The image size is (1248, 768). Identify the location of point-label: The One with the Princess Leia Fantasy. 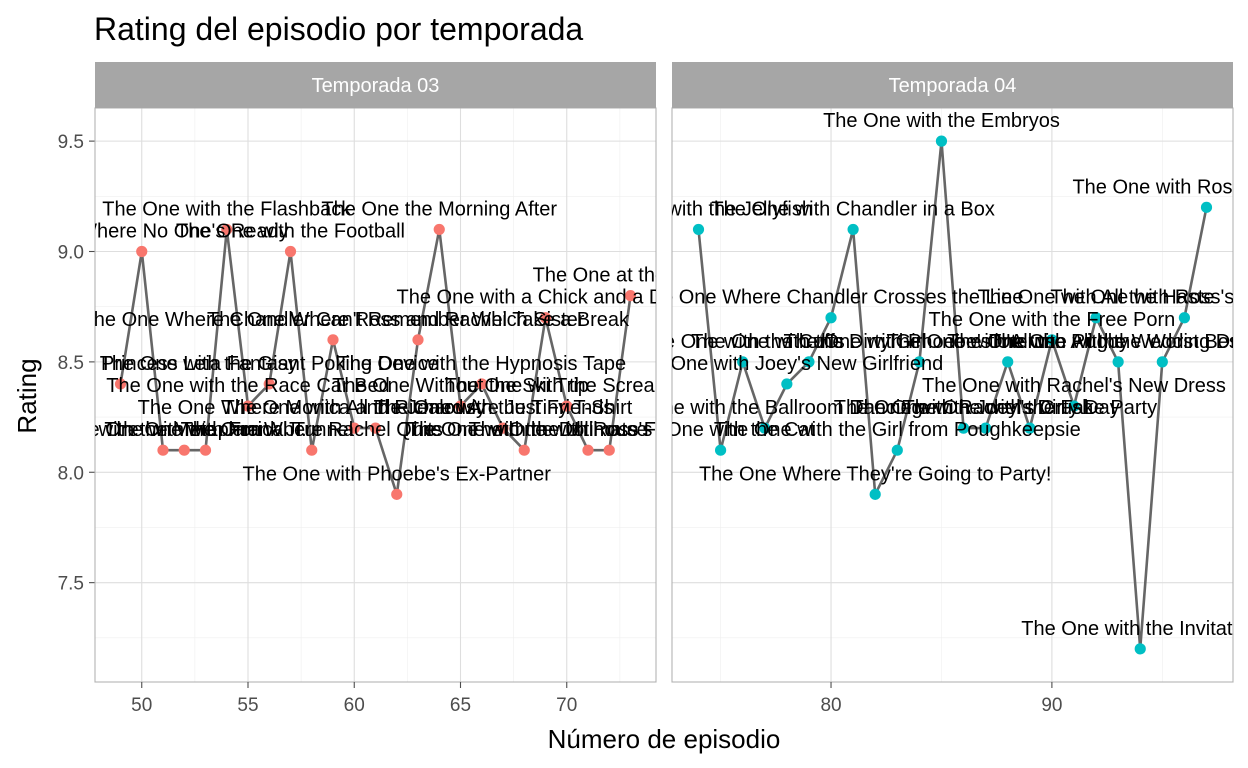
(149, 364).